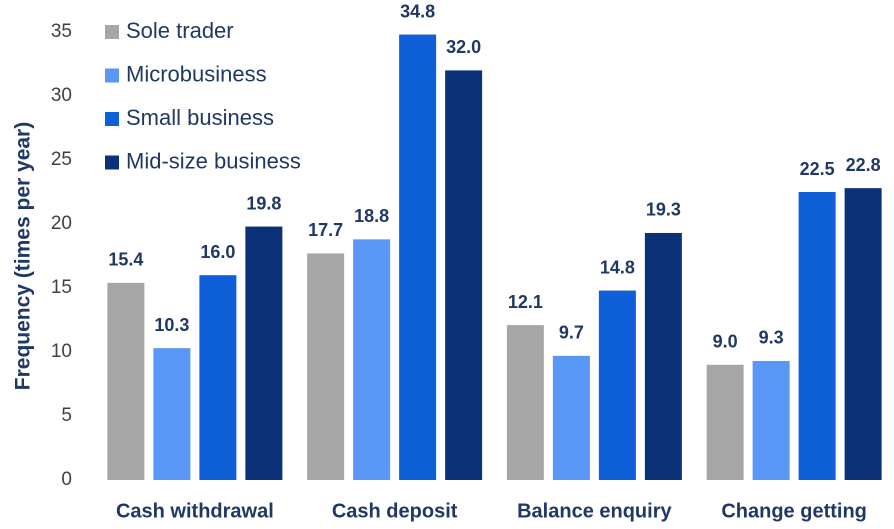  I want to click on y-tick-label: 5, so click(66, 415).